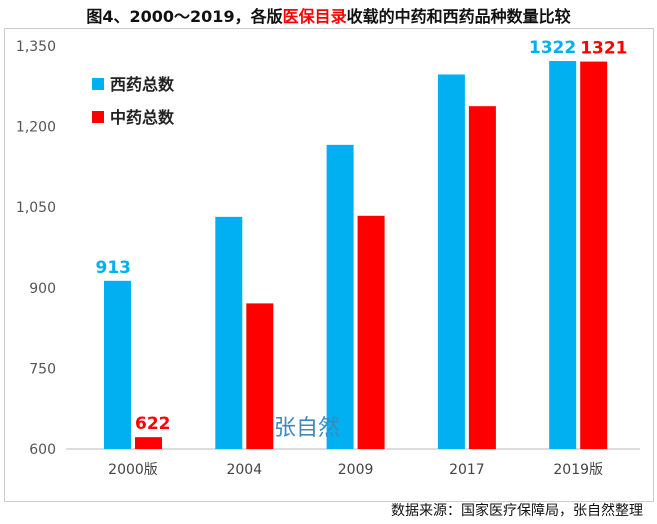 The height and width of the screenshot is (524, 657). I want to click on y-tick-label: 600, so click(42, 450).